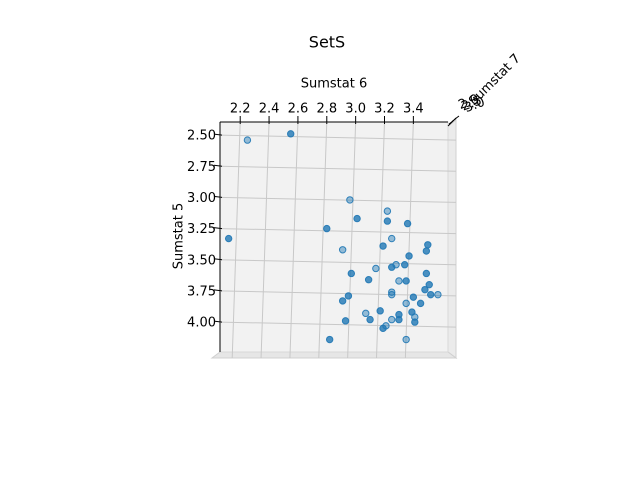 The height and width of the screenshot is (480, 640). What do you see at coordinates (384, 109) in the screenshot?
I see `x-tick-label: 3.2` at bounding box center [384, 109].